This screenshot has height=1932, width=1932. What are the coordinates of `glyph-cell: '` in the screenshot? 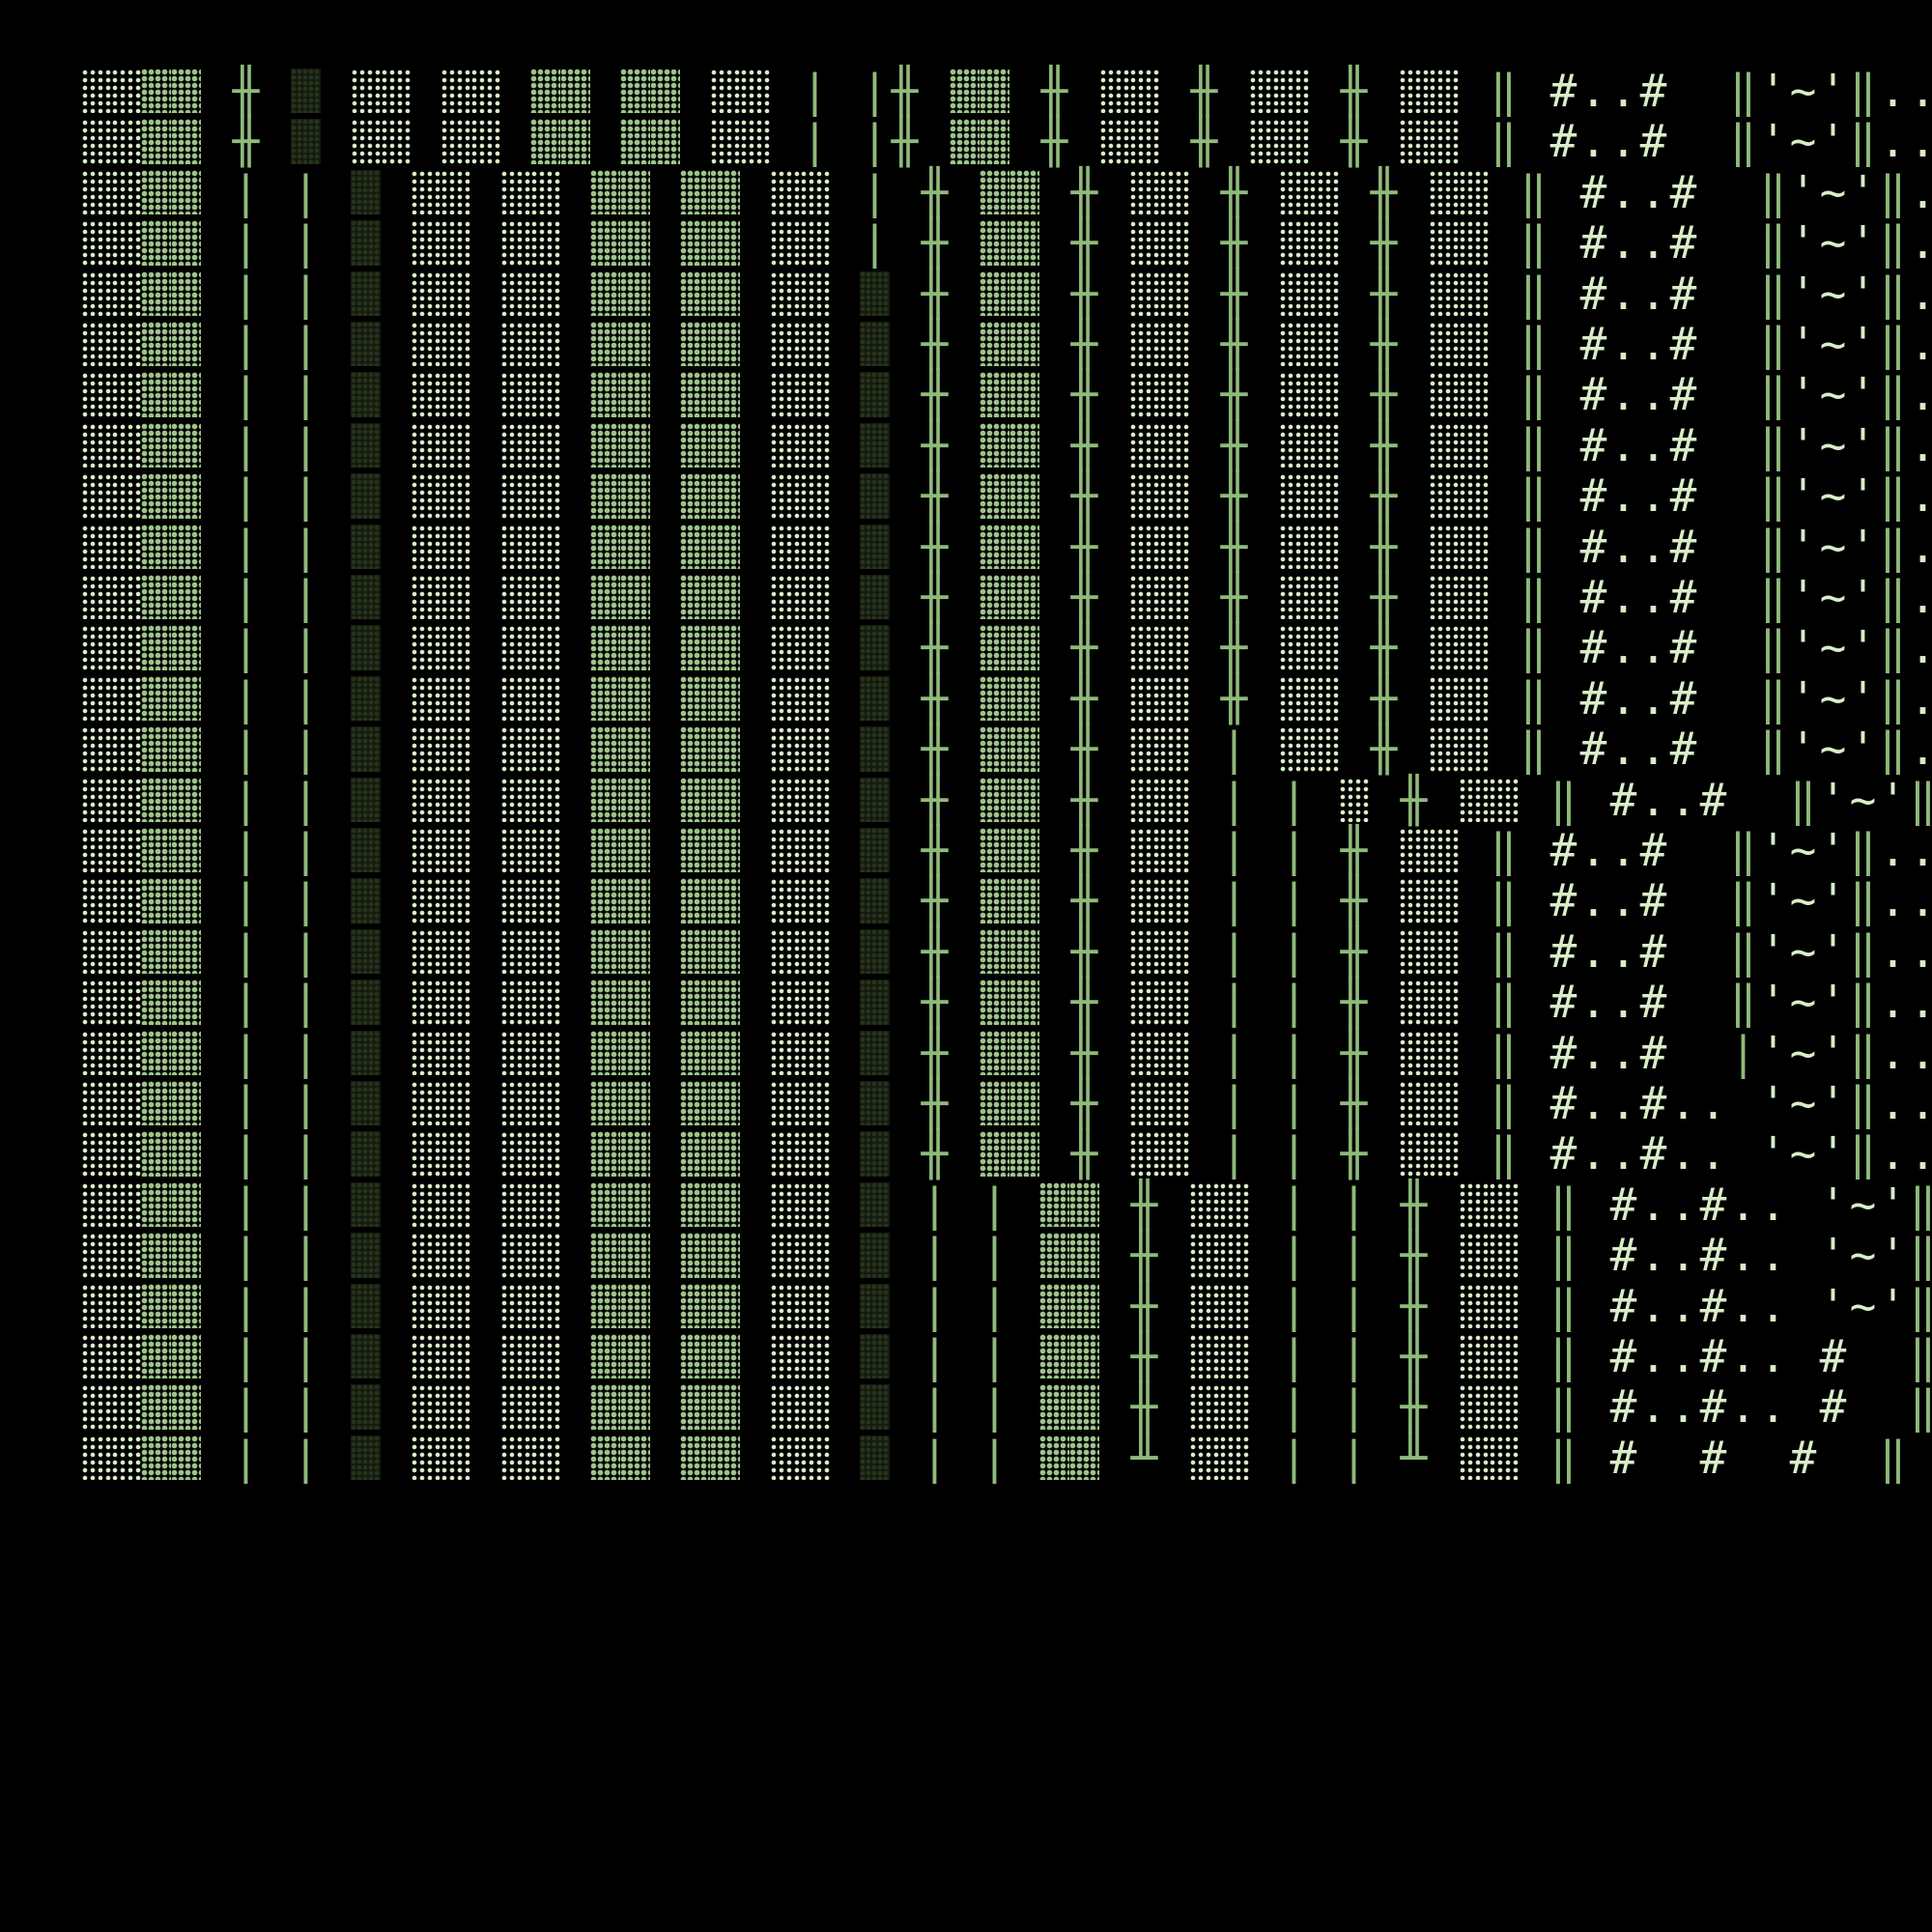 It's located at (1773, 1052).